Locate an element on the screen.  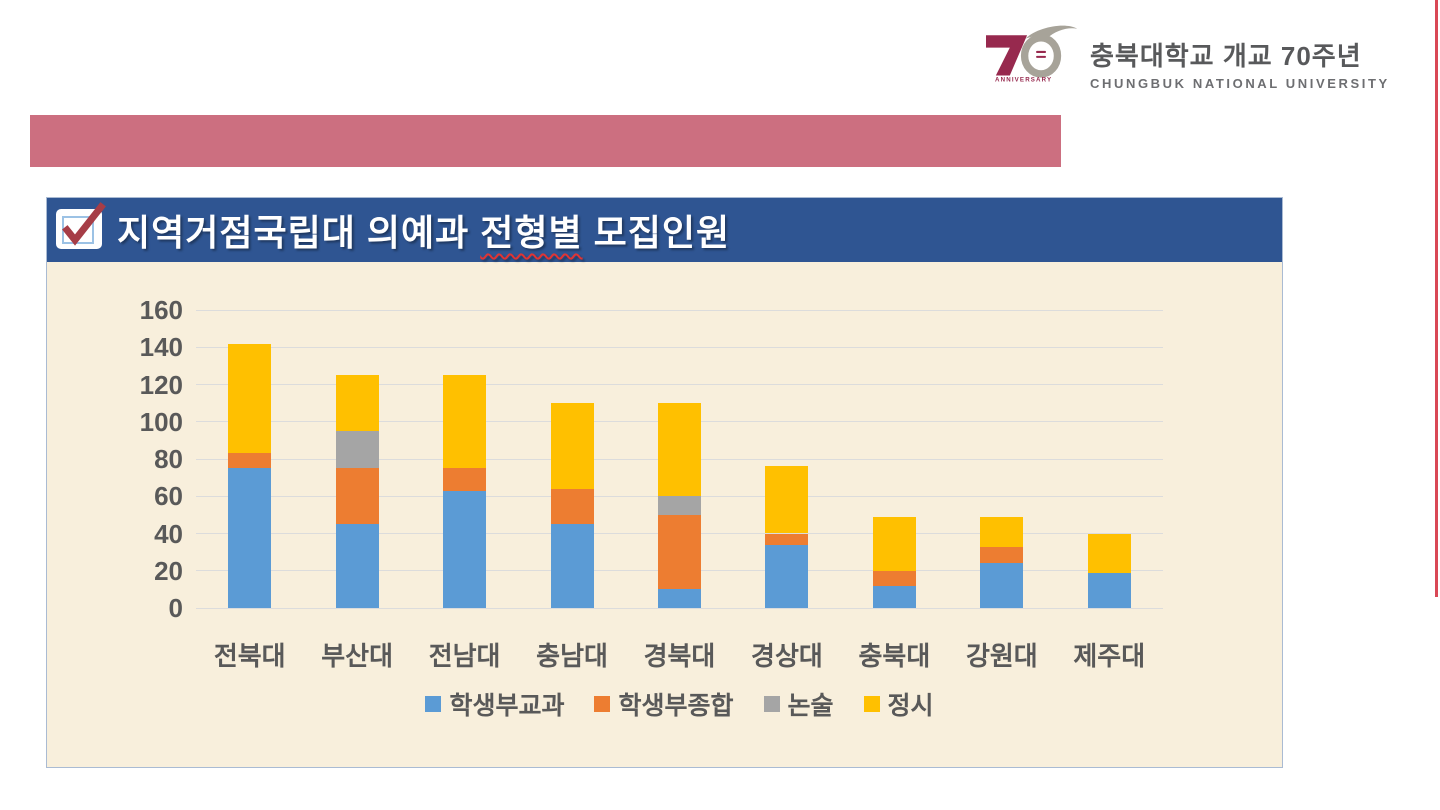
bar-충북대-jonghap is located at coordinates (894, 578).